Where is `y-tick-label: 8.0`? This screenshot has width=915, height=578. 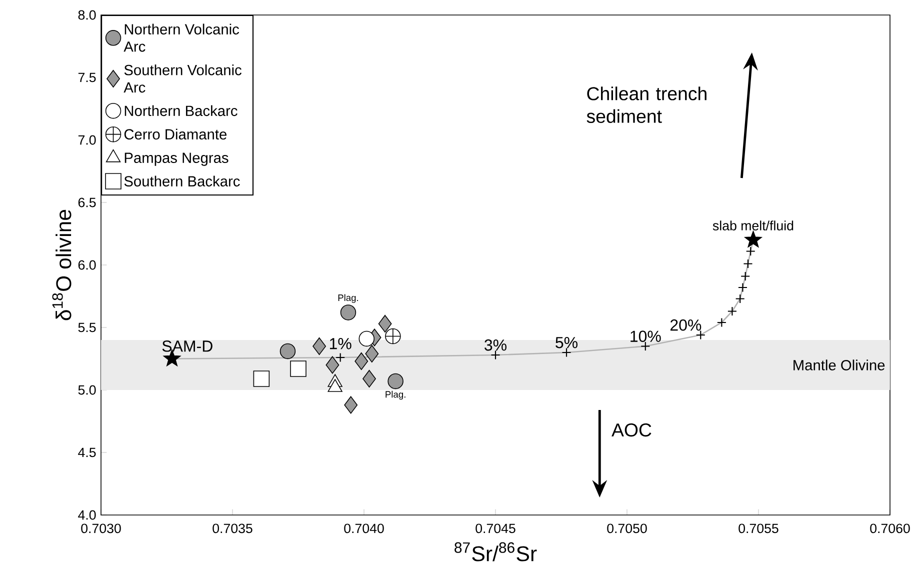 y-tick-label: 8.0 is located at coordinates (87, 15).